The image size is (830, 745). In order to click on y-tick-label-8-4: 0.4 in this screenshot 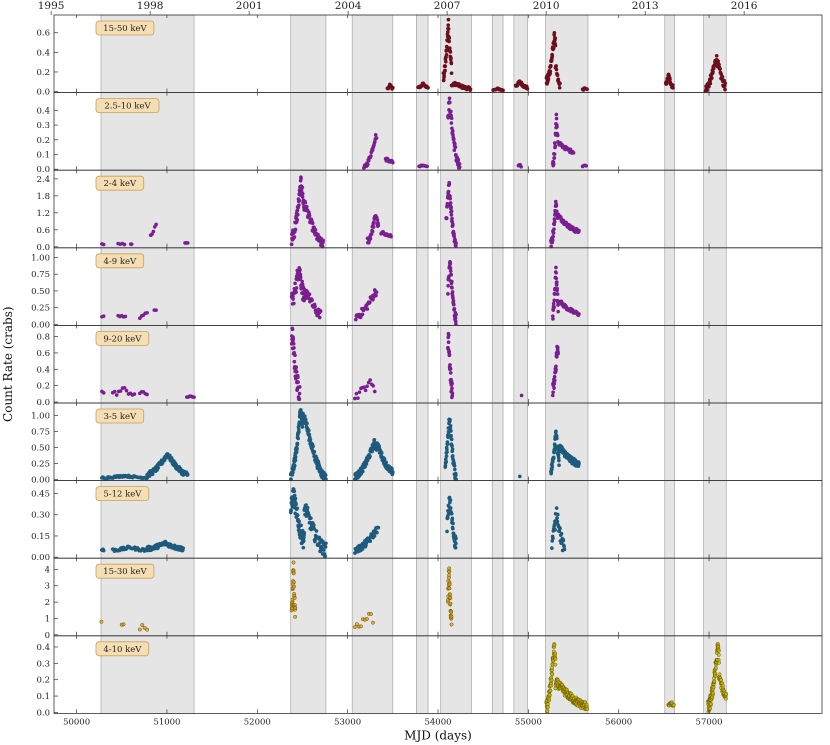, I will do `click(43, 648)`.